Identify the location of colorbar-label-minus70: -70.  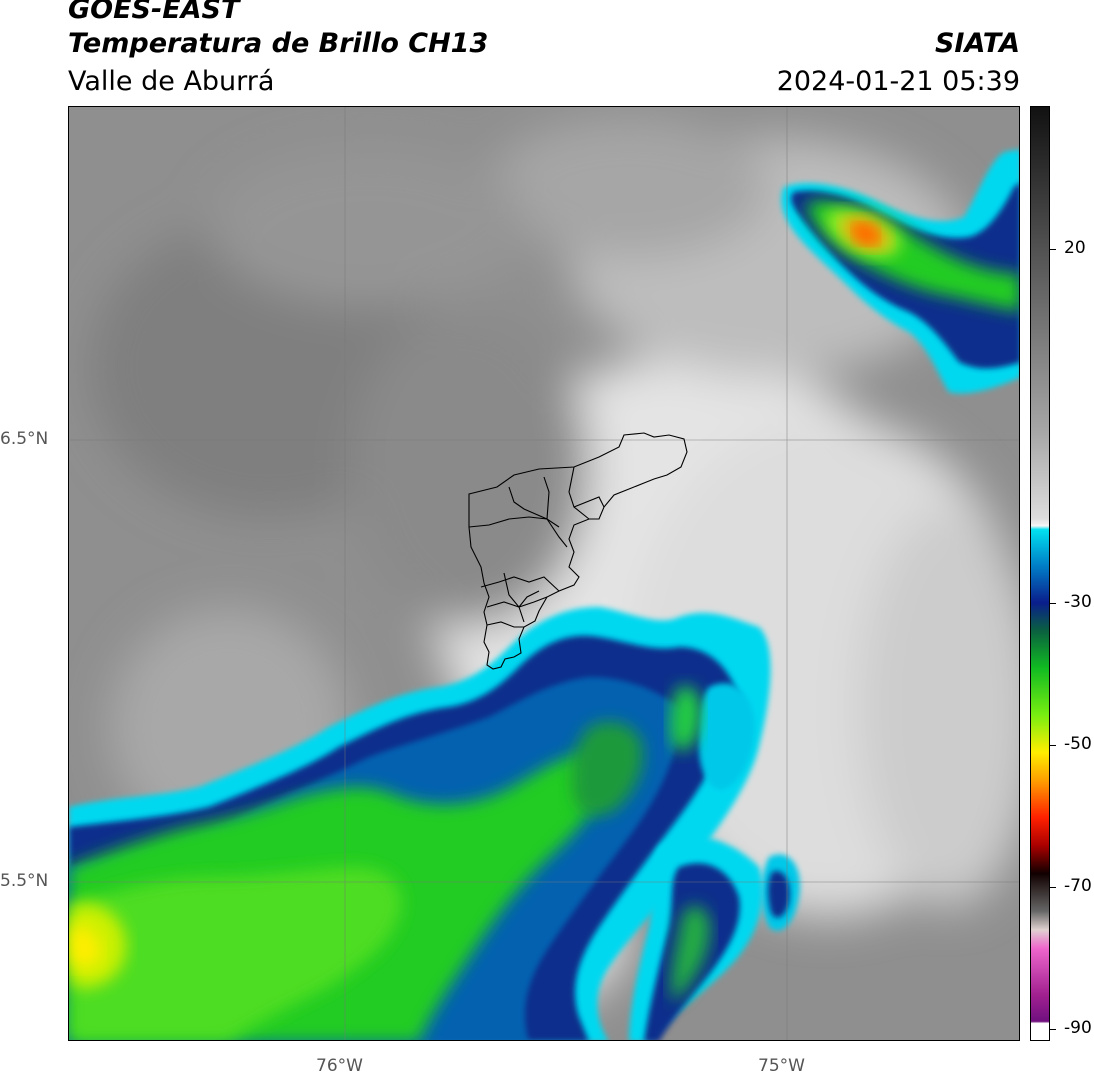
(1078, 886).